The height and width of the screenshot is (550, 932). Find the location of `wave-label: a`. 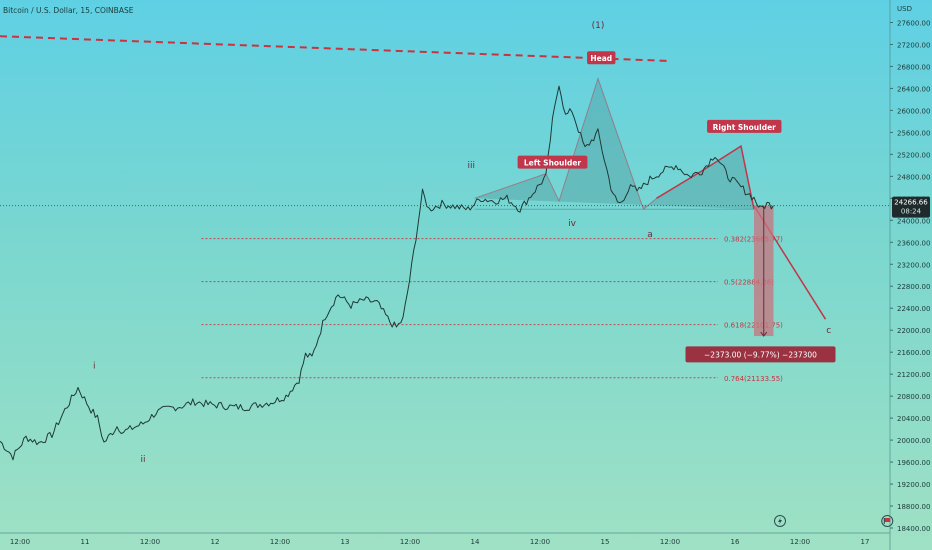

wave-label: a is located at coordinates (650, 235).